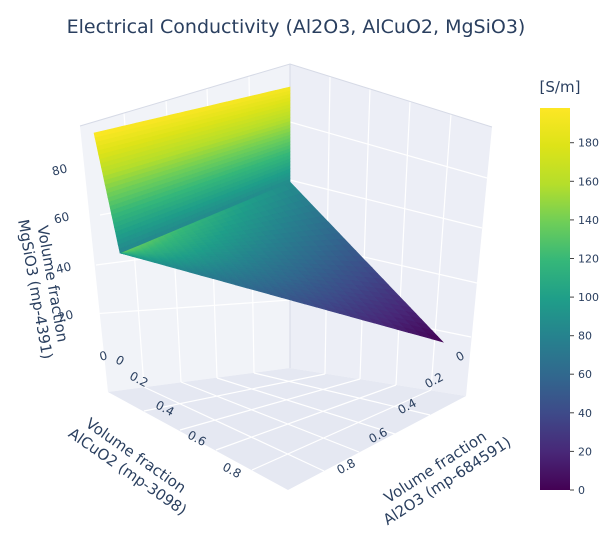 This screenshot has height=533, width=607. I want to click on z-tick-label: 60, so click(62, 217).